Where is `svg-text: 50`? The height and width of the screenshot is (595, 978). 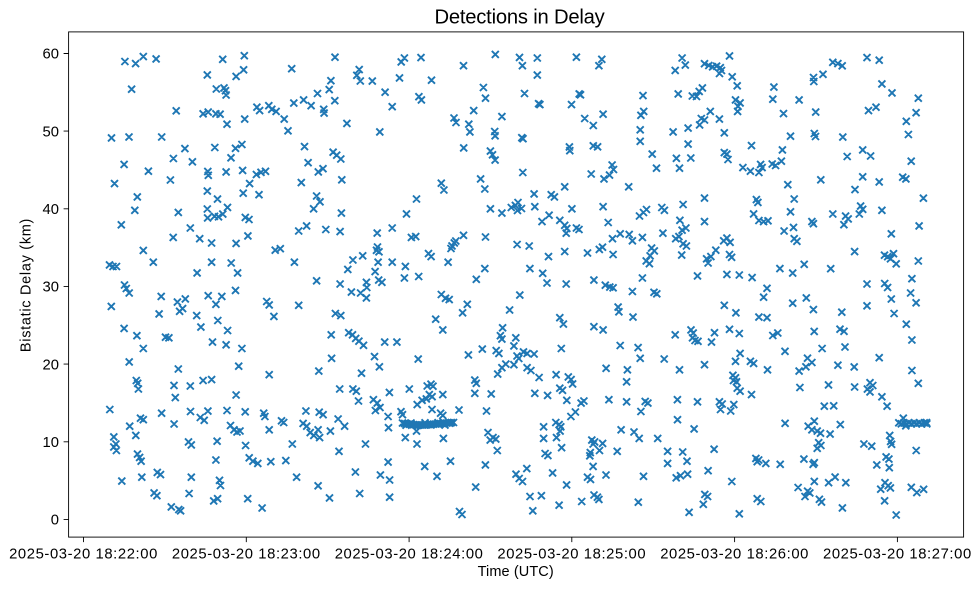 svg-text: 50 is located at coordinates (51, 132).